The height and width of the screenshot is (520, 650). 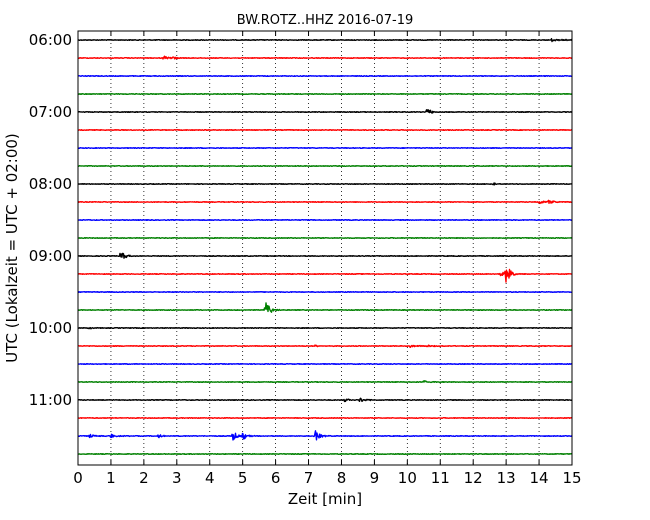 What do you see at coordinates (276, 478) in the screenshot?
I see `x-tick-label: 6` at bounding box center [276, 478].